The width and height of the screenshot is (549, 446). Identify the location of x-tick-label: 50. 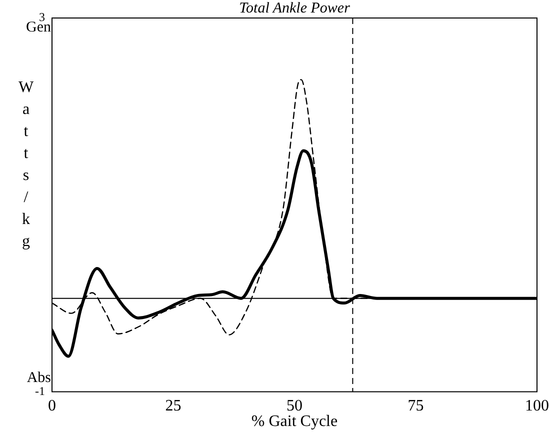
(294, 406).